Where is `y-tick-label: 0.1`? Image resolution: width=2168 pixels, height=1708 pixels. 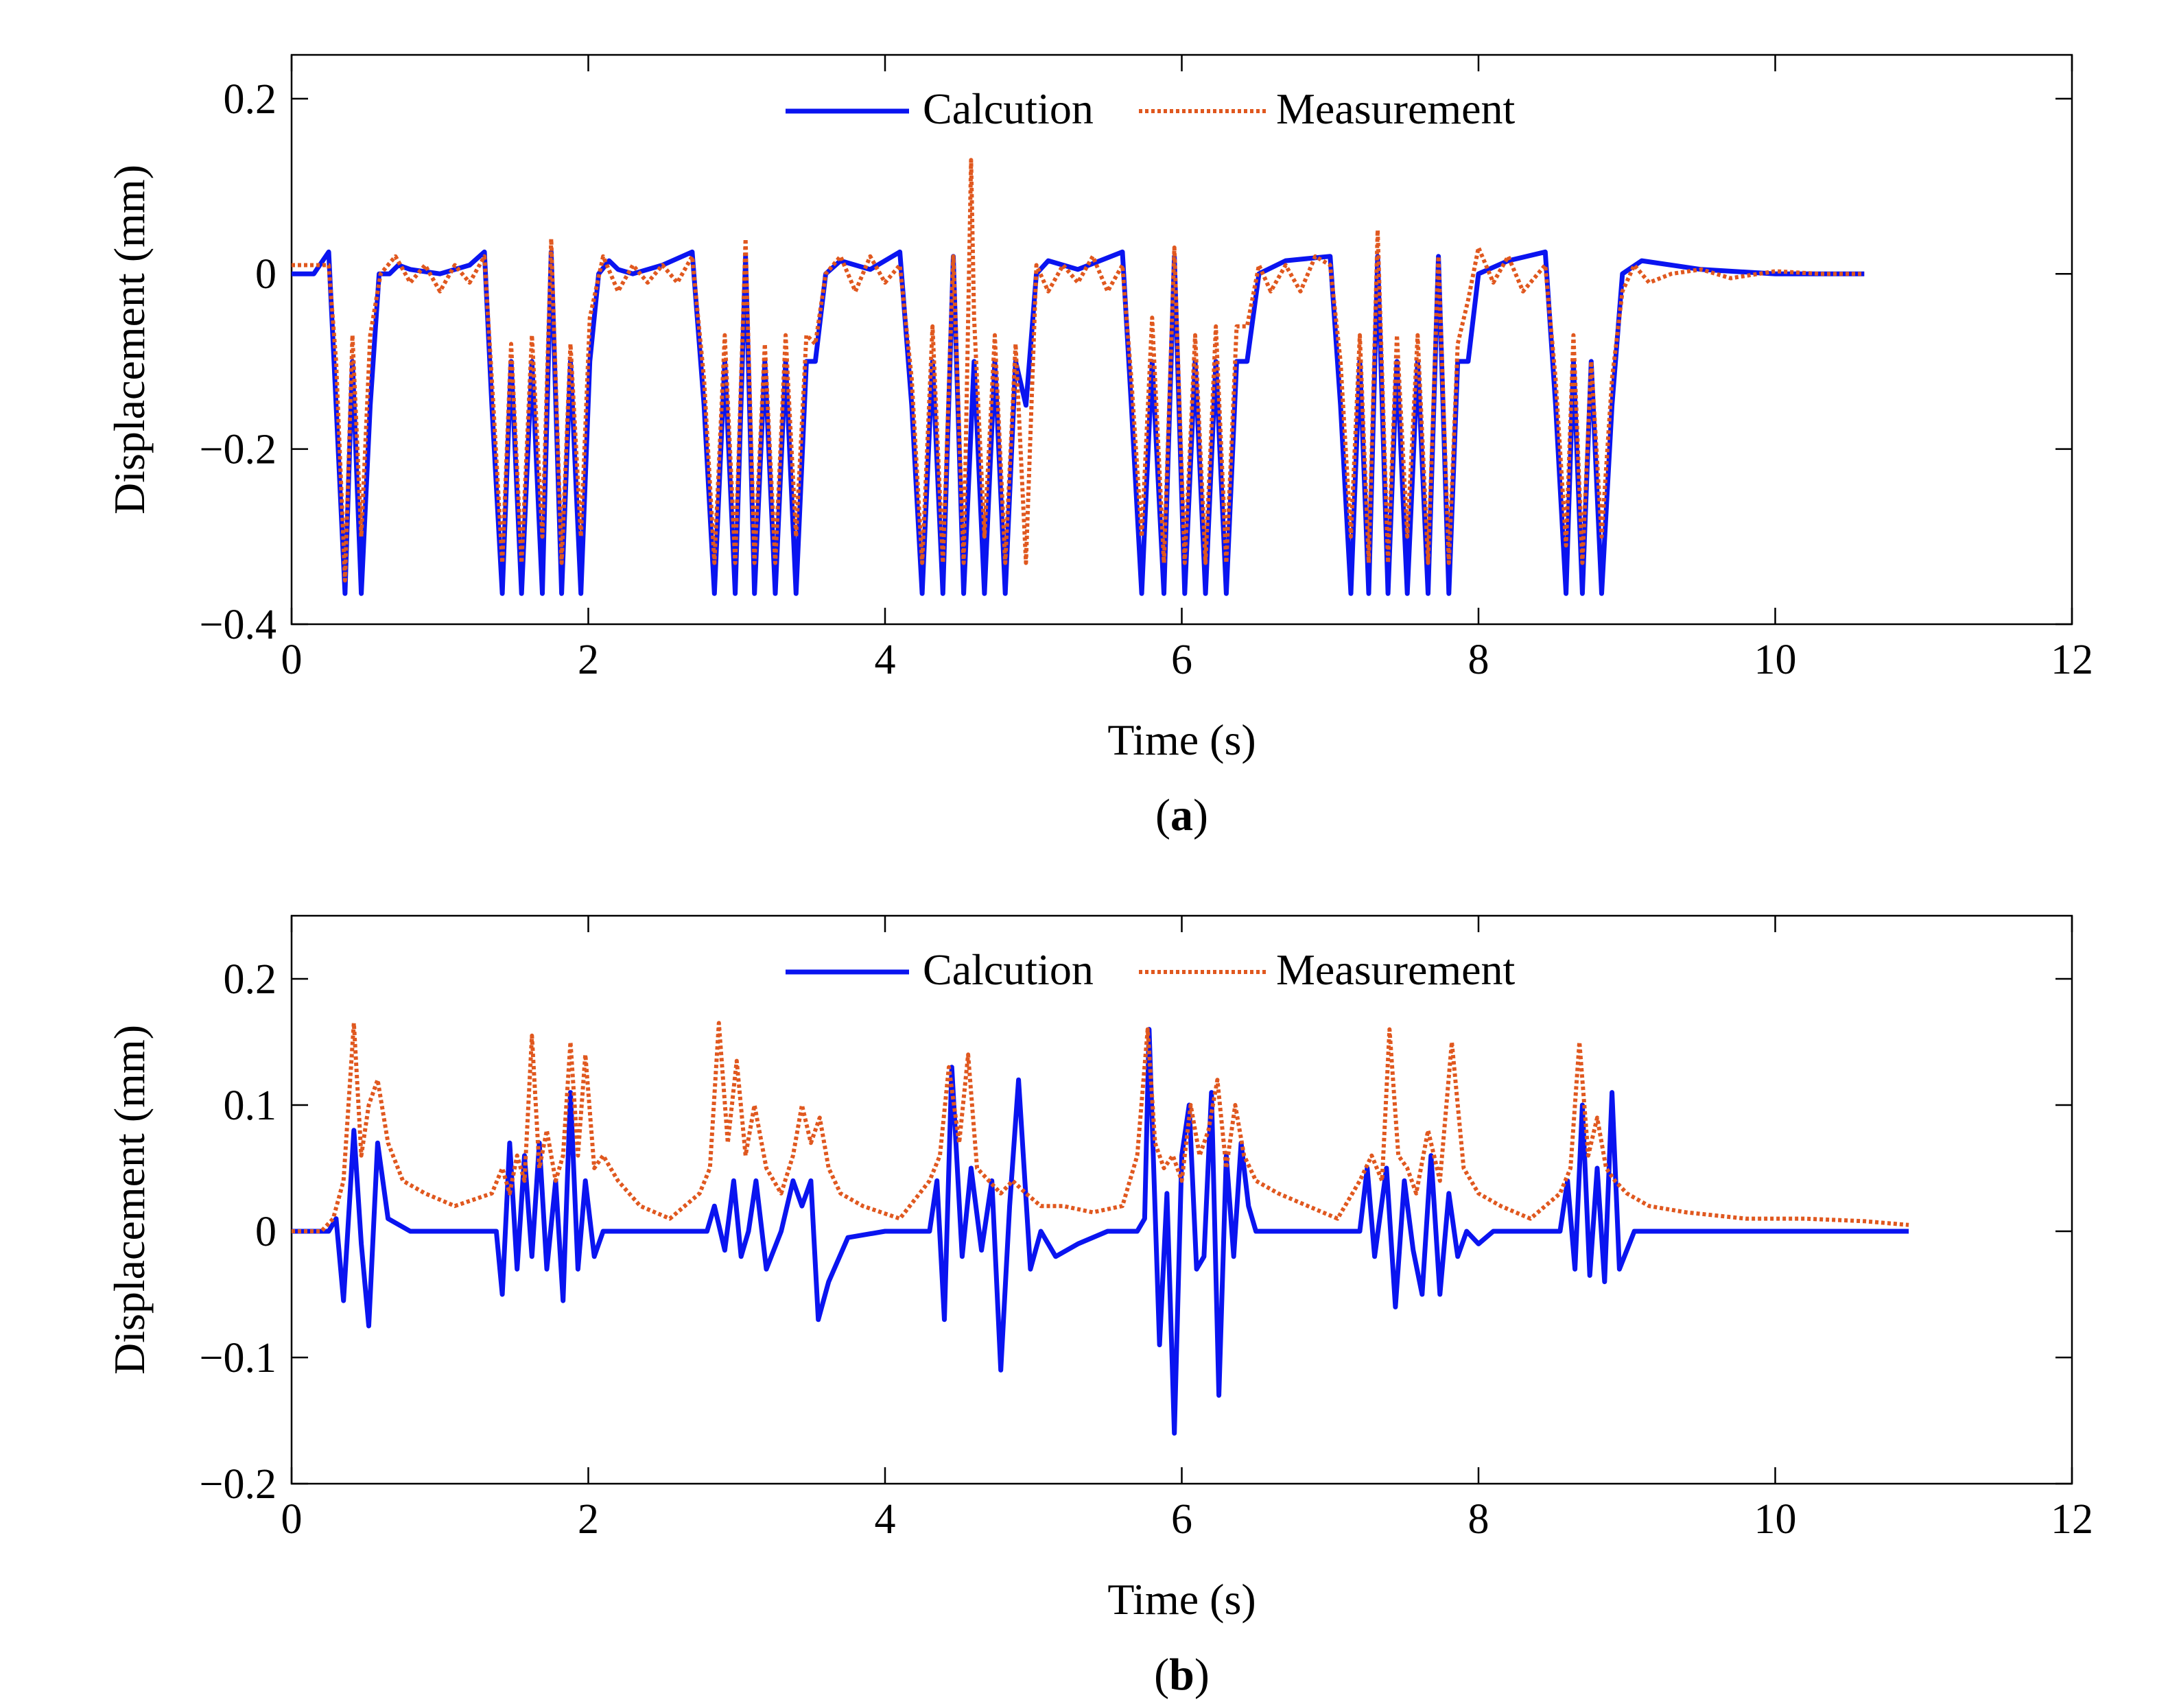
y-tick-label: 0.1 is located at coordinates (250, 1105).